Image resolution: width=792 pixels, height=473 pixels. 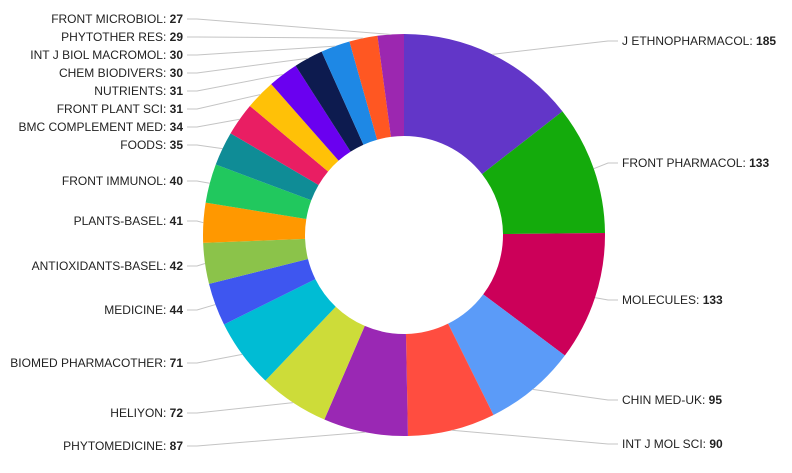 I want to click on label-bmc-complement-med: BMC COMPLEMENT MED: 34, so click(x=101, y=127).